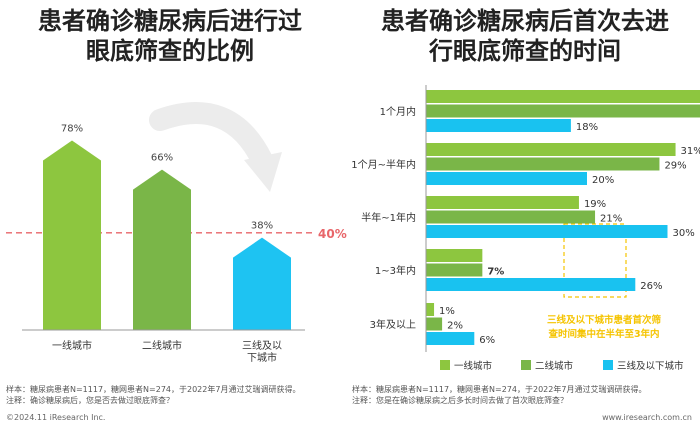  Describe the element at coordinates (170, 21) in the screenshot. I see `left-title-line1: 患者确诊糖尿病后进行过` at that location.